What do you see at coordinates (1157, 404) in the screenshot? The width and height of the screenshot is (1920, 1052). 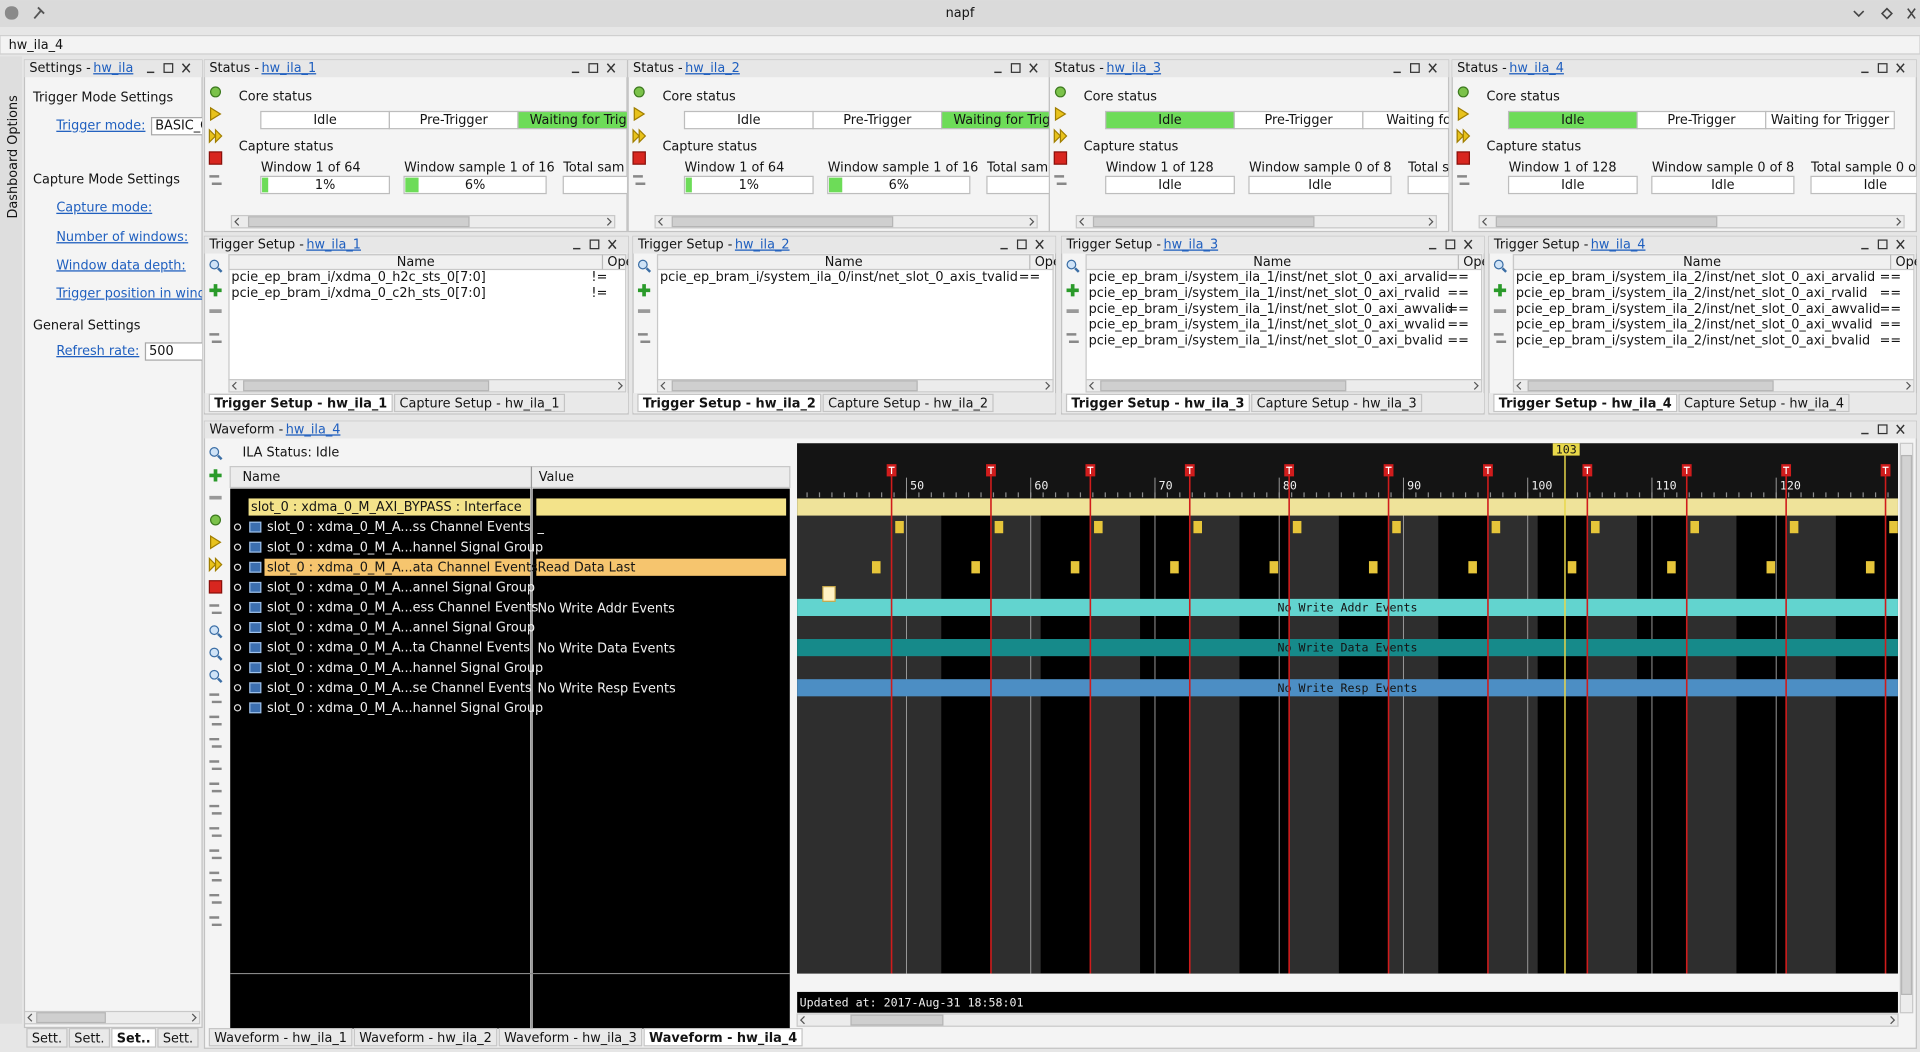 I see `tab-label: Trigger Setup - hw_ila_3` at bounding box center [1157, 404].